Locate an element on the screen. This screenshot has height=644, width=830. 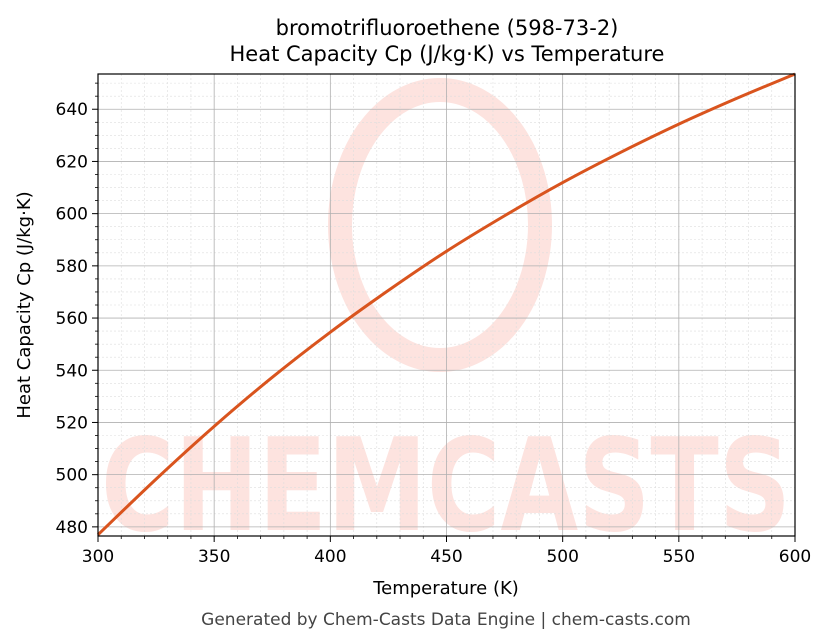
y-tick-label: 500 is located at coordinates (72, 476).